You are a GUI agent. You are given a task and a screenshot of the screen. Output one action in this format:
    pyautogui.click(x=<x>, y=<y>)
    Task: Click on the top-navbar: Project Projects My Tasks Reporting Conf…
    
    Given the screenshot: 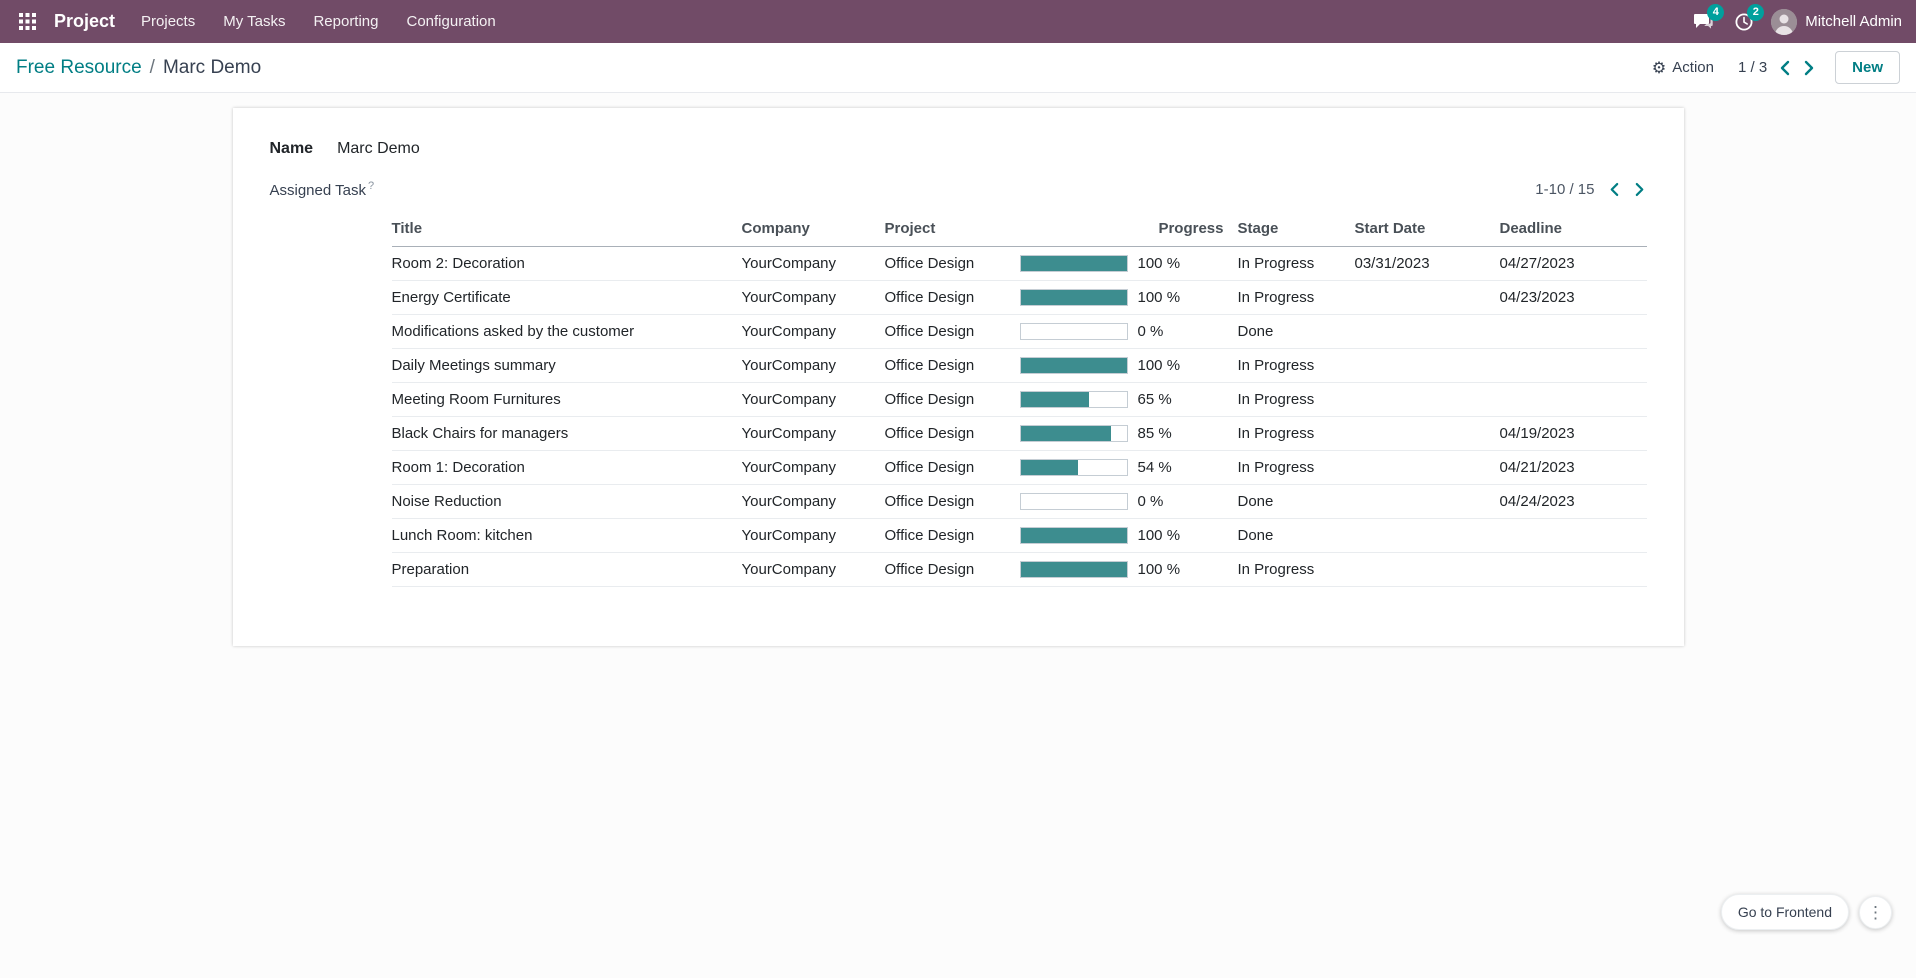 What is the action you would take?
    pyautogui.click(x=958, y=21)
    